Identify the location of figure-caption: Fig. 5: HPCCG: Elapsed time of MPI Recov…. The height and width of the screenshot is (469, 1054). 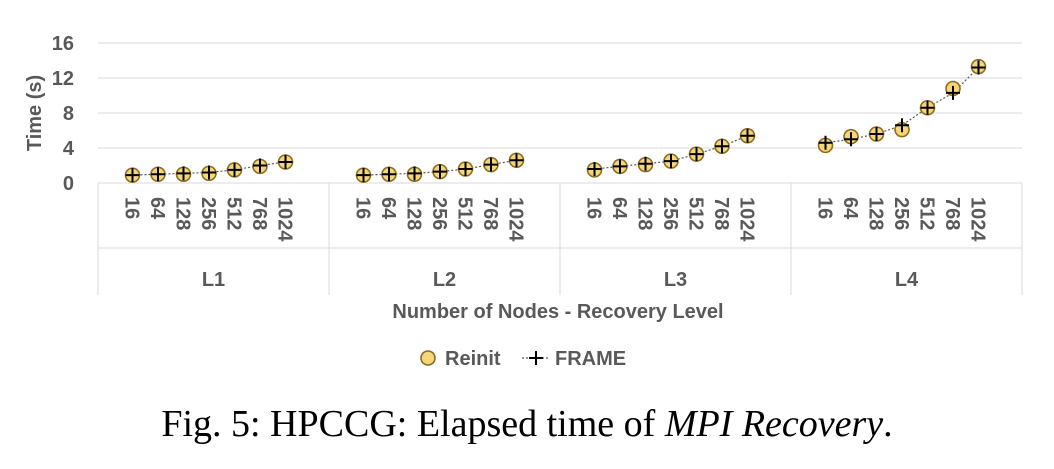
(527, 424).